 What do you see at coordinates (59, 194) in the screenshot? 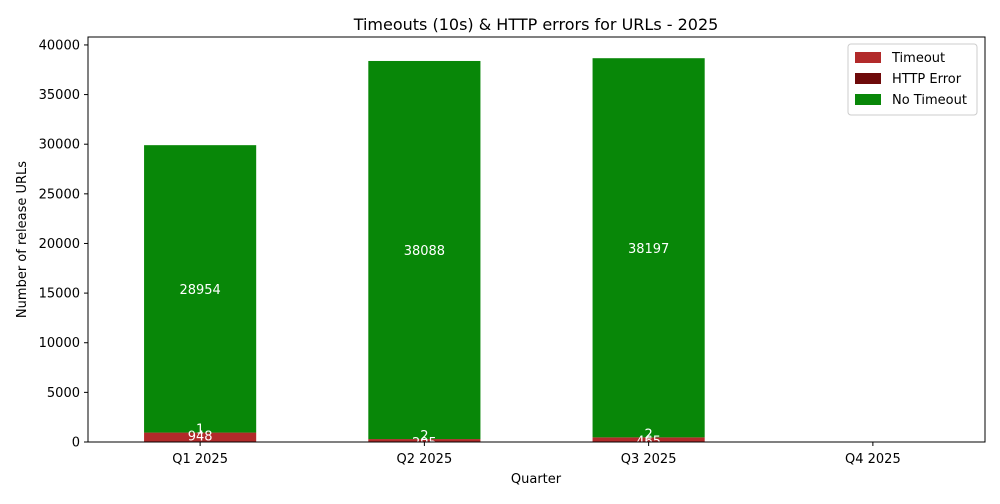
I see `y-tick-label: 25000` at bounding box center [59, 194].